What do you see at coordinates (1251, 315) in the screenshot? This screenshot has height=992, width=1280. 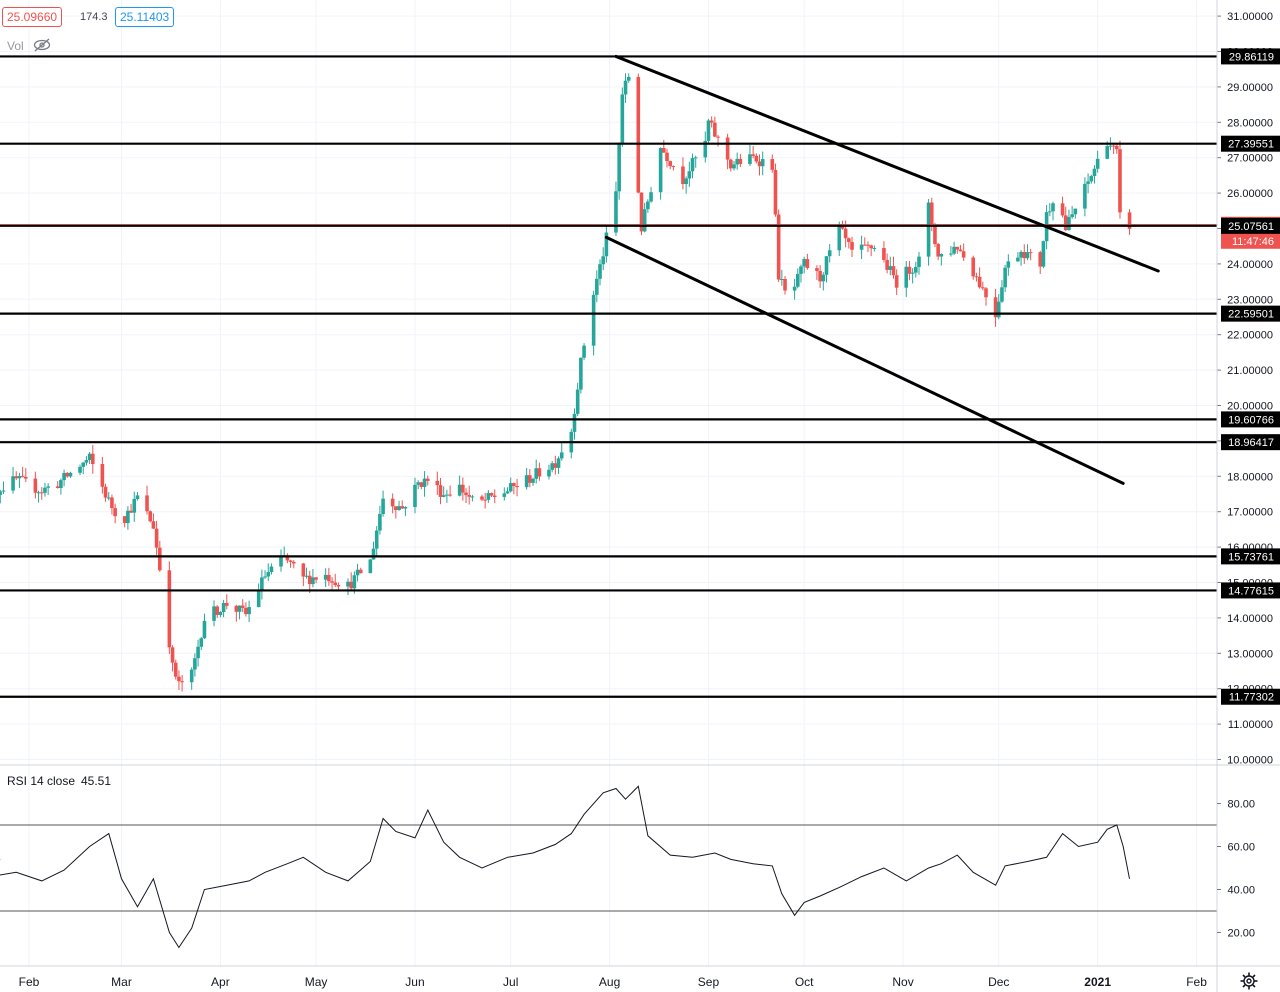 I see `price-level-label: 22.59501` at bounding box center [1251, 315].